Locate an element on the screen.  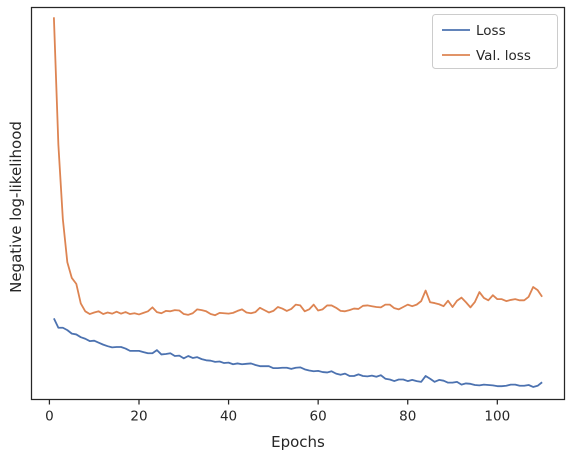
y-axis-label: Negative log-likelihood is located at coordinates (16, 207).